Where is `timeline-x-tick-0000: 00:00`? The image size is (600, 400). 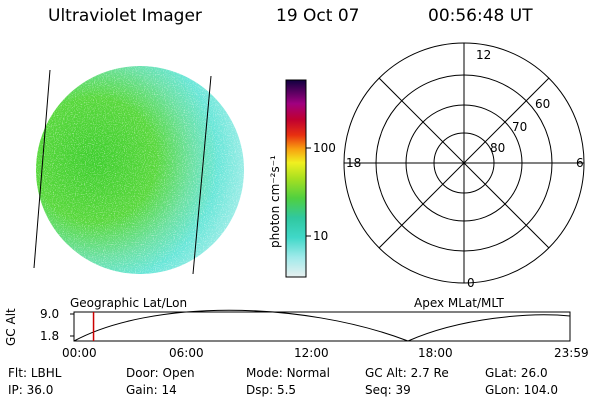 timeline-x-tick-0000: 00:00 is located at coordinates (79, 353).